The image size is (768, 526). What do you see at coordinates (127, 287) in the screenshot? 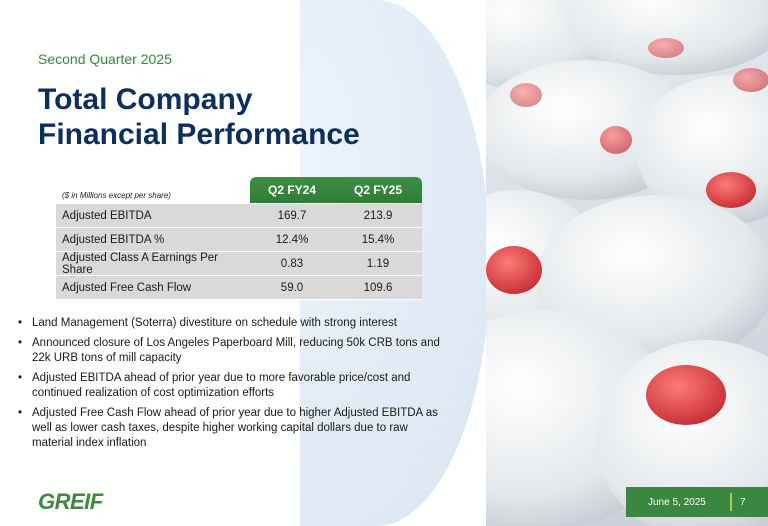
I see `row-label: Adjusted Free Cash Flow` at bounding box center [127, 287].